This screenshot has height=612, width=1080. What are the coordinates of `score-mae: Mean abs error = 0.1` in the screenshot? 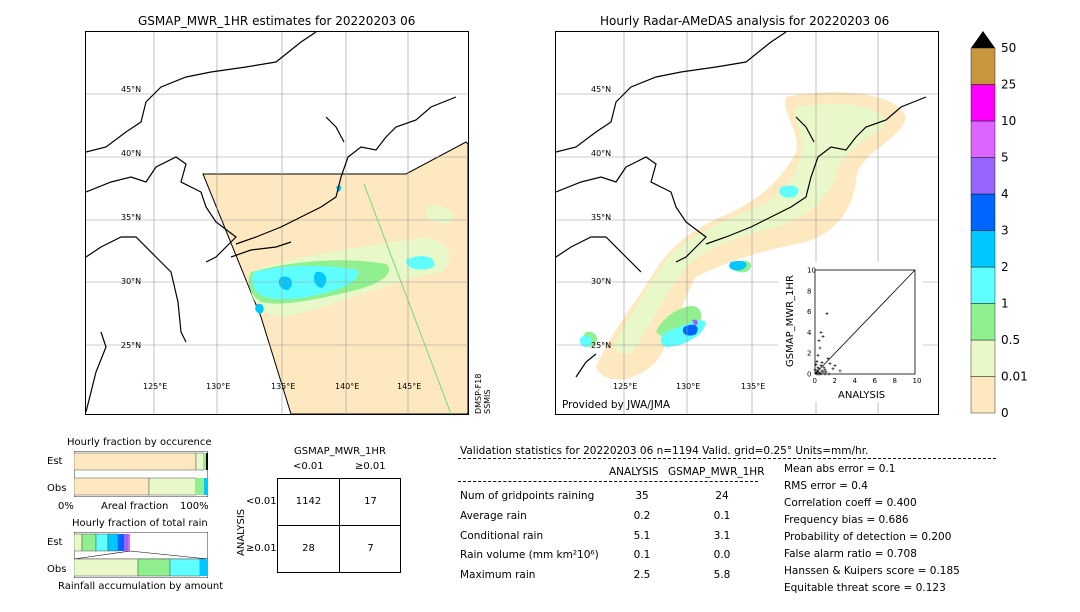 It's located at (840, 469).